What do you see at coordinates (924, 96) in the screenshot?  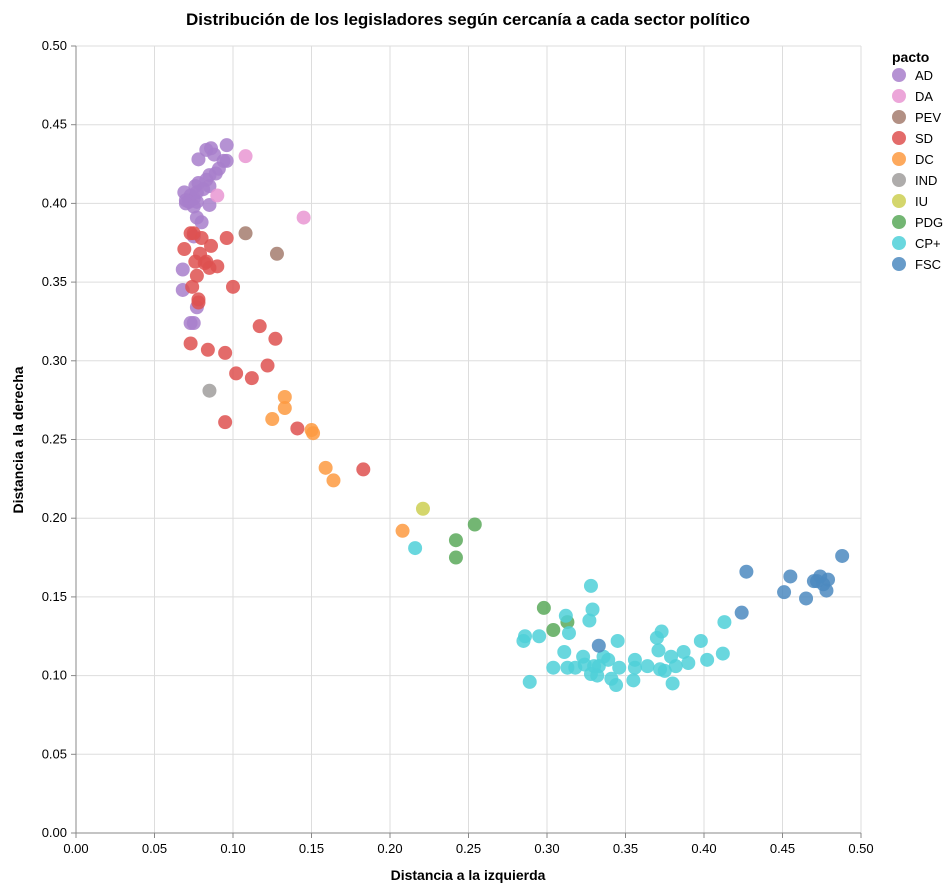 I see `legend-label: DA` at bounding box center [924, 96].